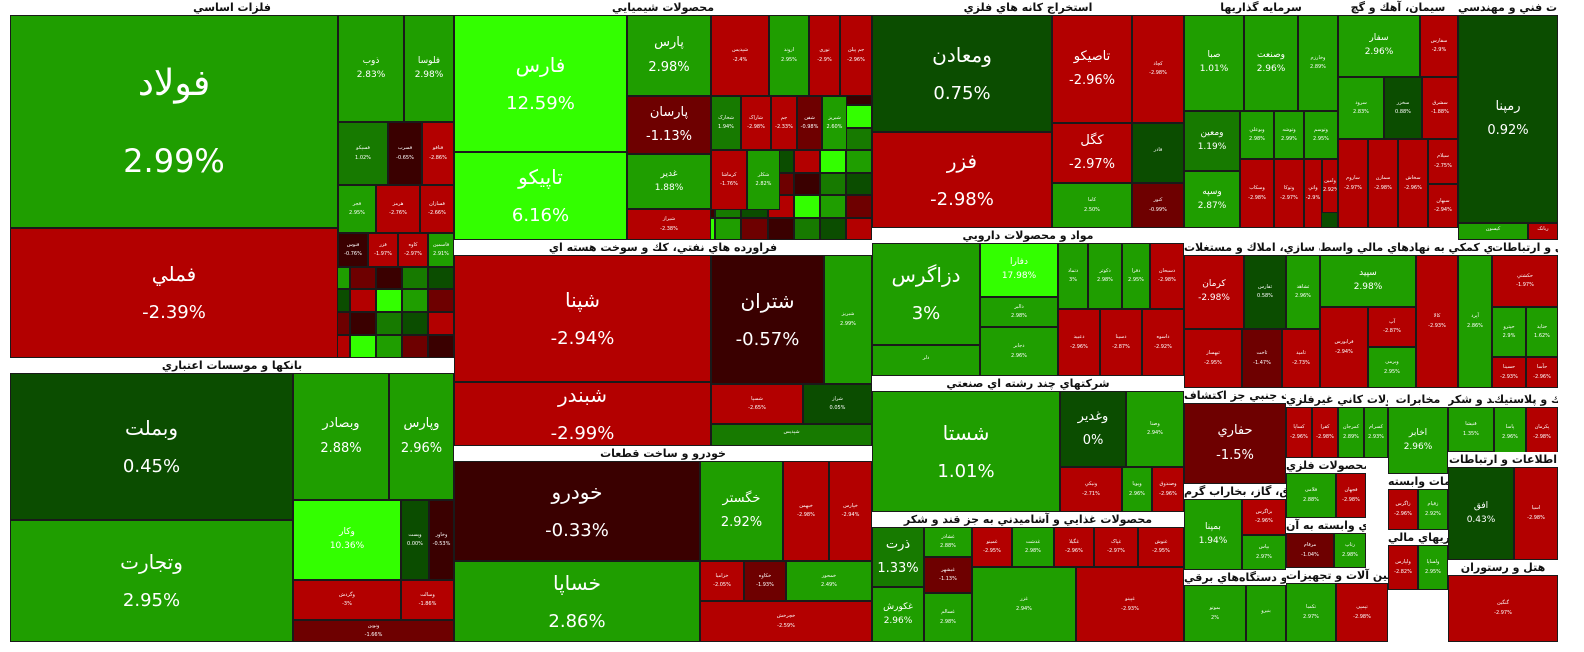 This screenshot has width=1584, height=652. Describe the element at coordinates (1403, 509) in the screenshot. I see `stock-tile: زاگرس -2.96%` at that location.